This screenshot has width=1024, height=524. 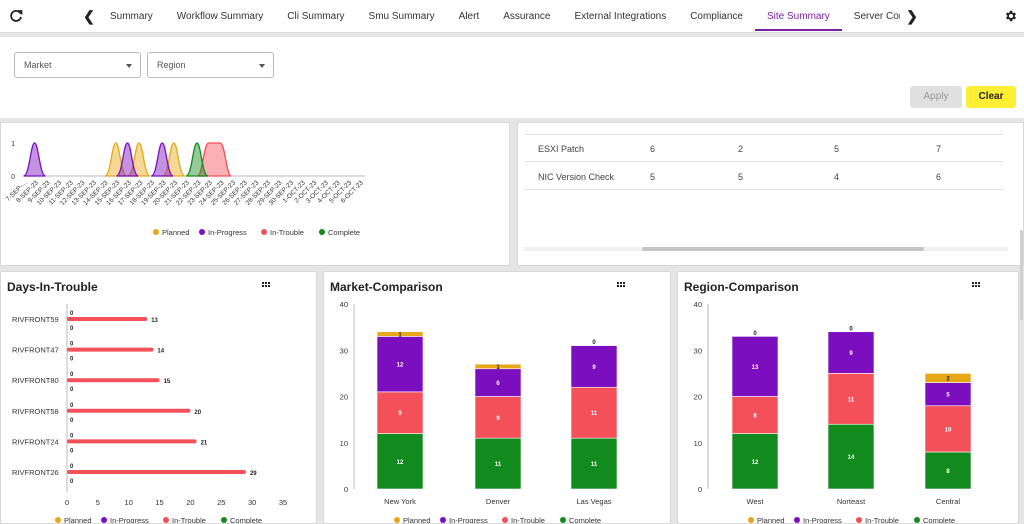 What do you see at coordinates (764, 129) in the screenshot?
I see `table-row` at bounding box center [764, 129].